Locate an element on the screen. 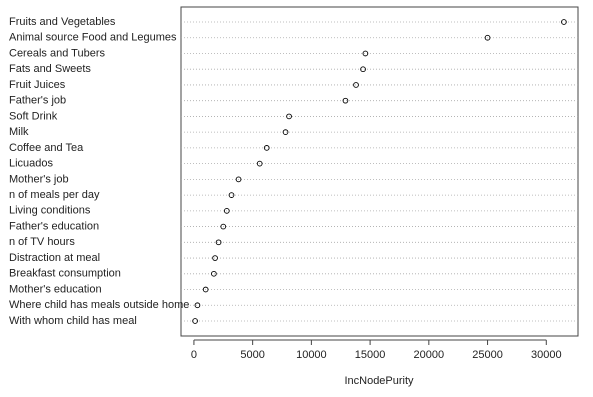 This screenshot has height=397, width=593. category-label: Coffee and Tea is located at coordinates (46, 148).